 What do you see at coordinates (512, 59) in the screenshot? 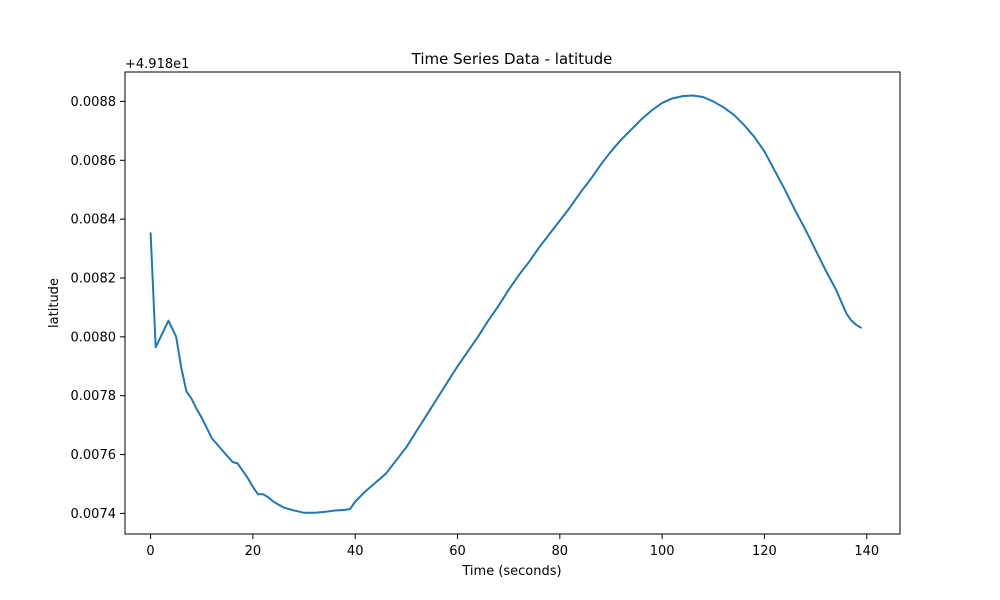
I see `chart-title: Time Series Data - latitude` at bounding box center [512, 59].